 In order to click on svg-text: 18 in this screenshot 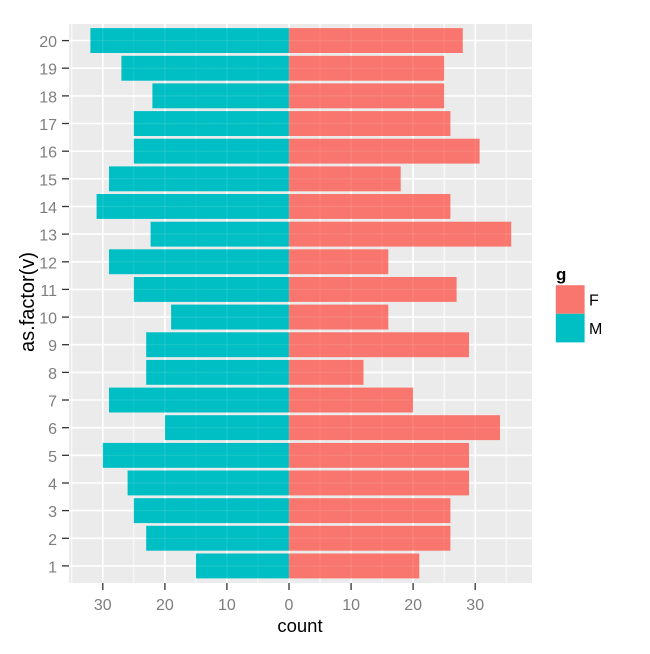, I will do `click(48, 97)`.